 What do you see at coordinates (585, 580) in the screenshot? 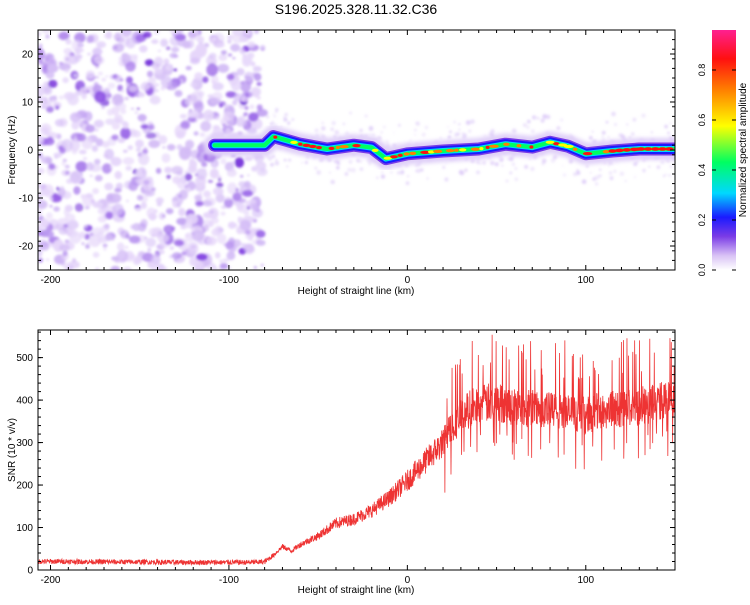
I see `snr-xtick-label: 100` at bounding box center [585, 580].